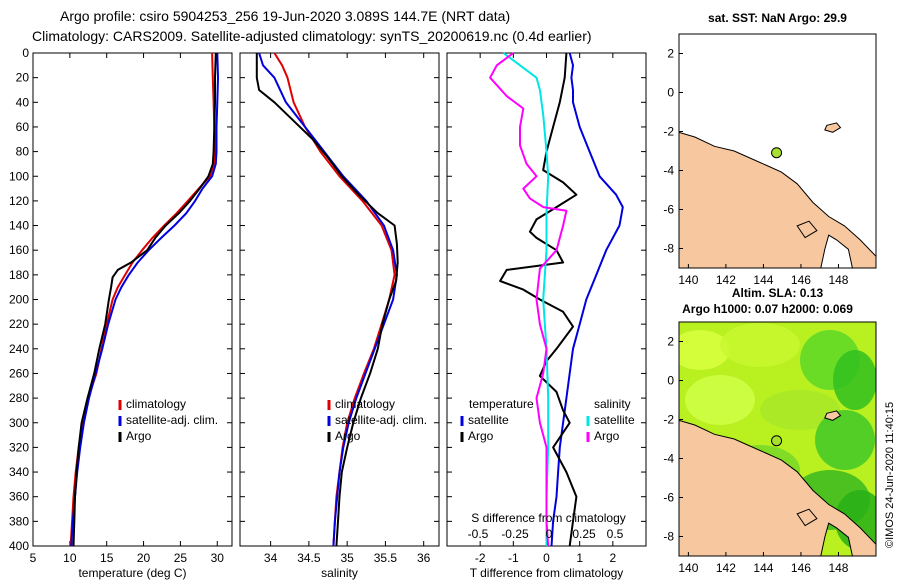 The image size is (900, 580). What do you see at coordinates (19, 373) in the screenshot?
I see `y-tick-label: 260` at bounding box center [19, 373].